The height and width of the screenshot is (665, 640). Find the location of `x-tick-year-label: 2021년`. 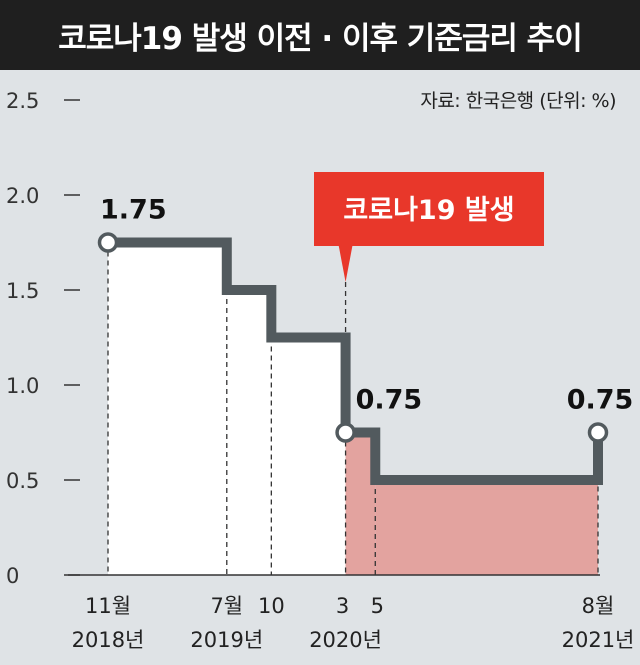

x-tick-year-label: 2021년 is located at coordinates (598, 640).